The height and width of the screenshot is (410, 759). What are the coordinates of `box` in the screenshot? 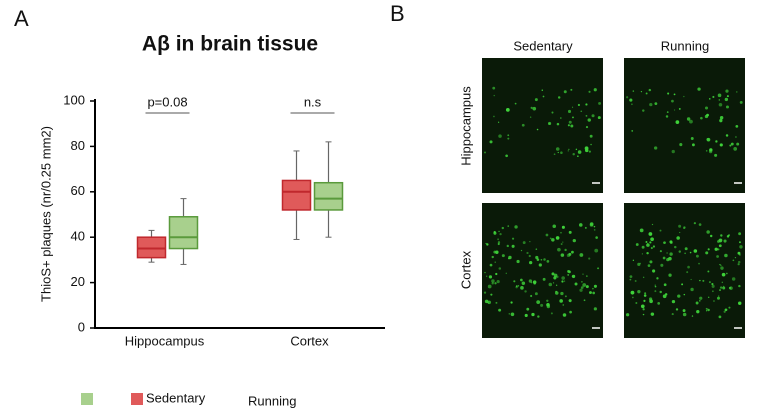 It's located at (151, 247).